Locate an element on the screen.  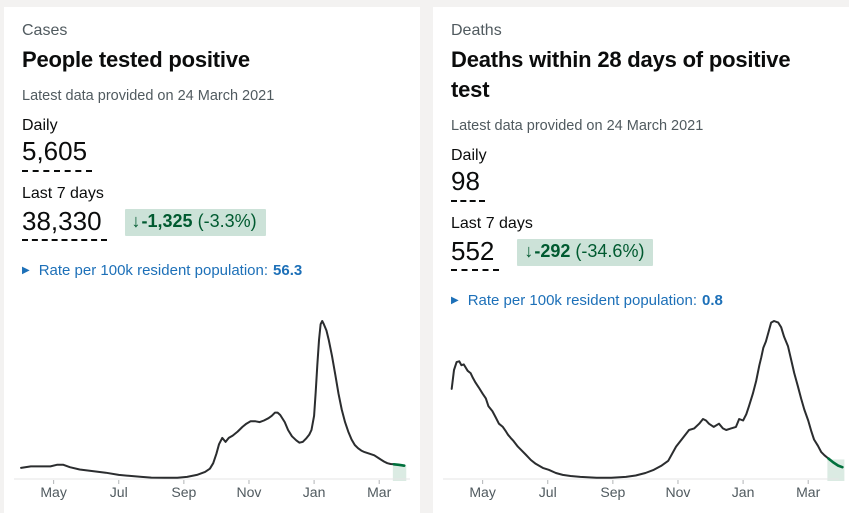
change-percent: (-34.6%) is located at coordinates (610, 251).